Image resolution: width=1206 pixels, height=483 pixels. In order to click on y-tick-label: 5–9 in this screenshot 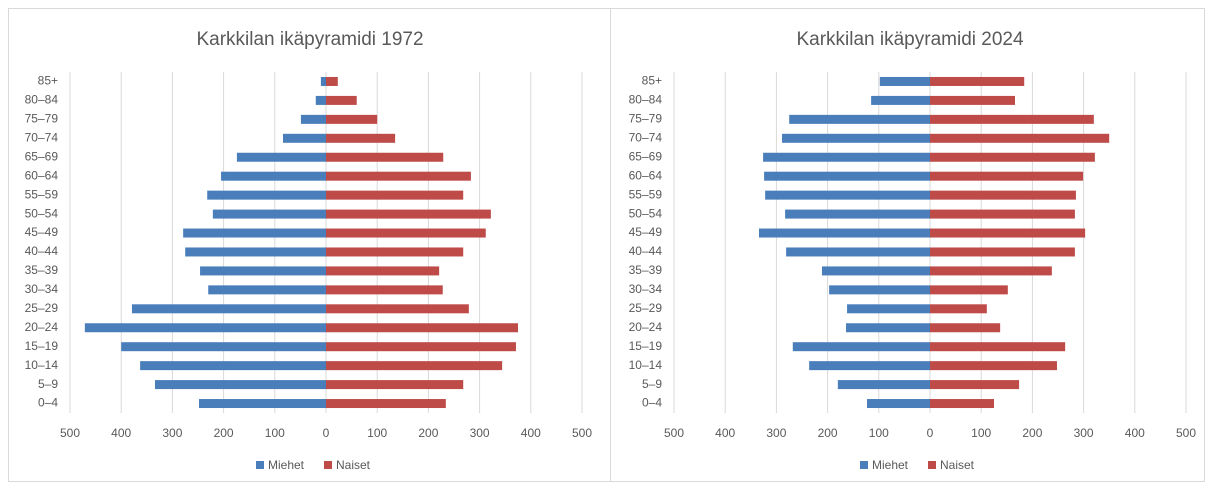, I will do `click(652, 384)`.